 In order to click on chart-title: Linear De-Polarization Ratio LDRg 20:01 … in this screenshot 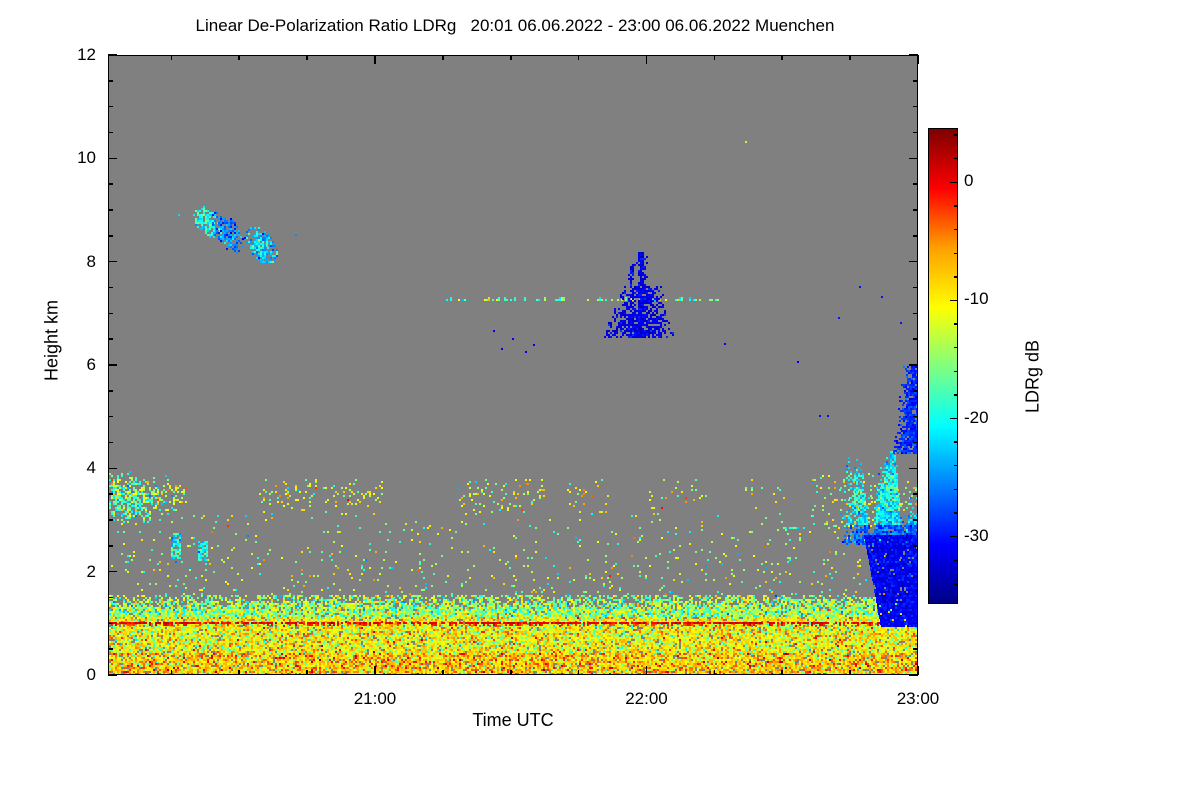, I will do `click(515, 25)`.